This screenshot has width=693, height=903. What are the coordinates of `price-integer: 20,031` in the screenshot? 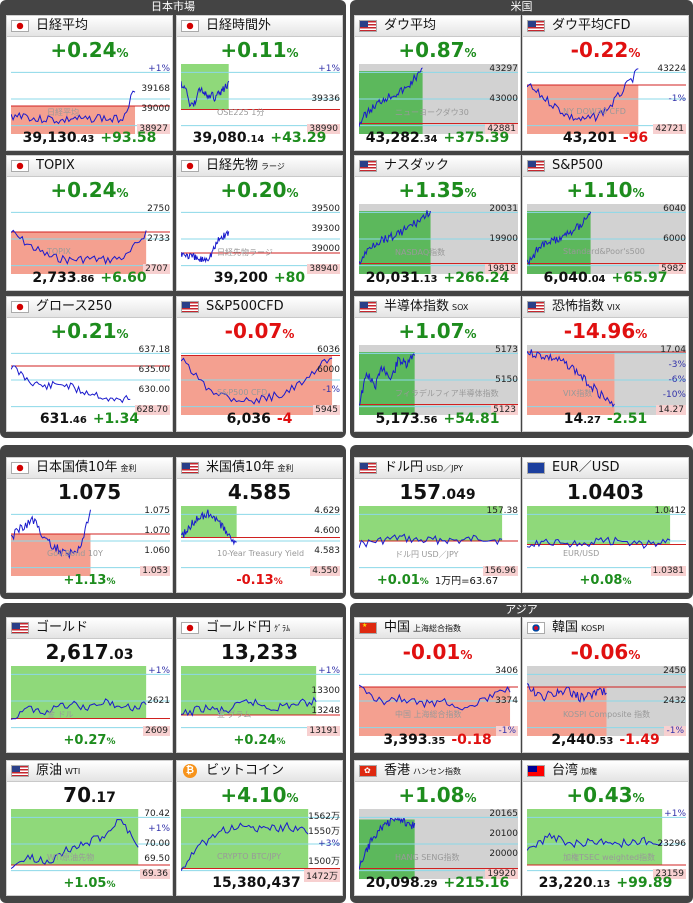 It's located at (392, 278).